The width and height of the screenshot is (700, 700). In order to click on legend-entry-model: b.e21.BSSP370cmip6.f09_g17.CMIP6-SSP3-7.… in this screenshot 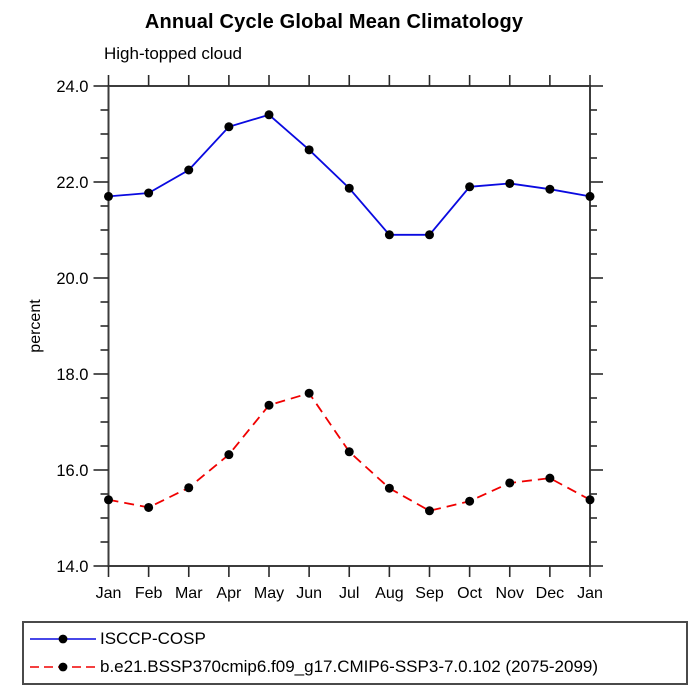, I will do `click(357, 667)`.